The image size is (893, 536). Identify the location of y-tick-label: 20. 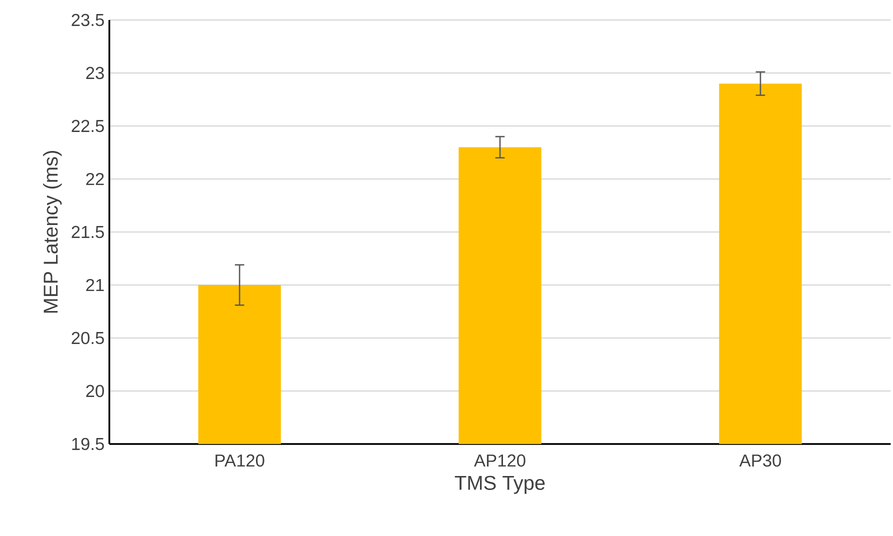
(95, 391).